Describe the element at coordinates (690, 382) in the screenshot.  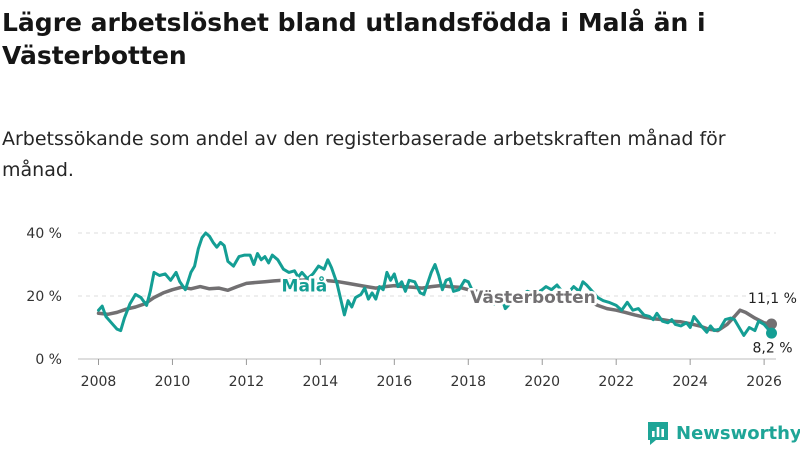
I see `x-tick-label: 2024` at that location.